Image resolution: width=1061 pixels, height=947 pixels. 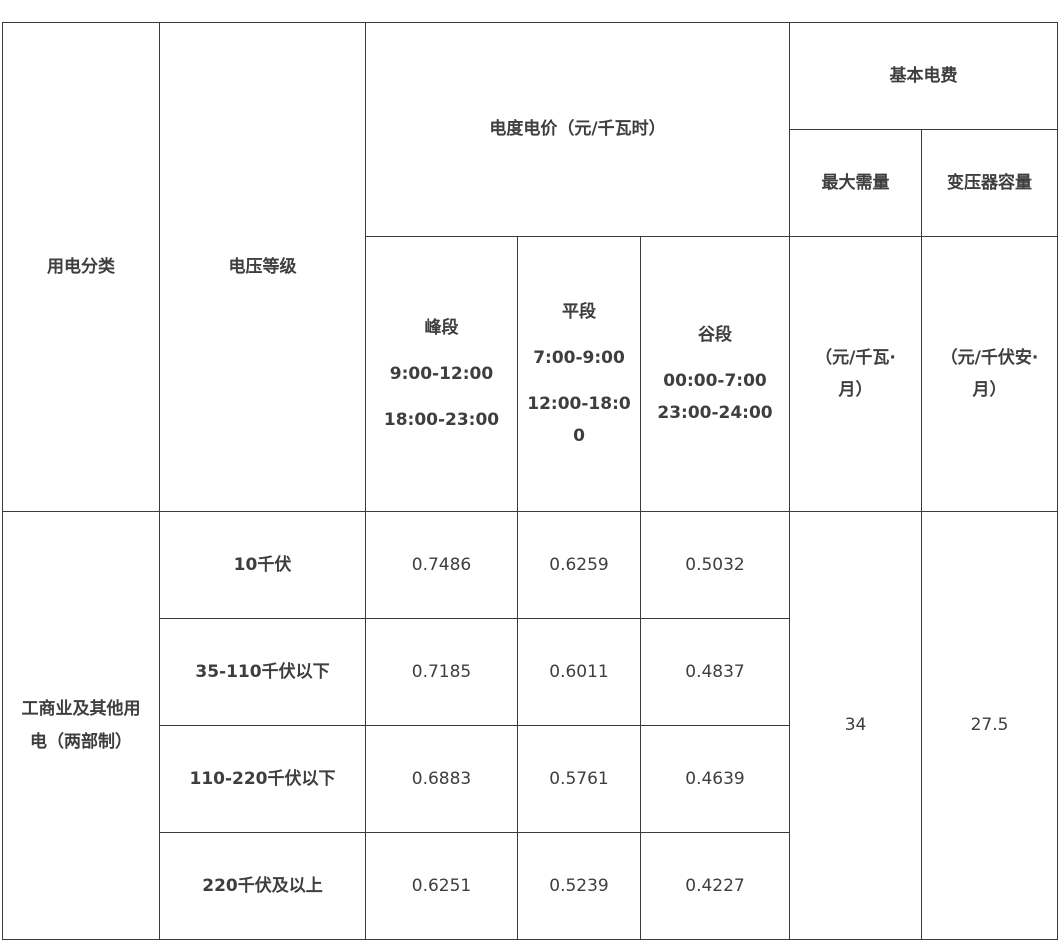 I want to click on header-transformer-unit: （元/千伏安· 月）, so click(x=990, y=374).